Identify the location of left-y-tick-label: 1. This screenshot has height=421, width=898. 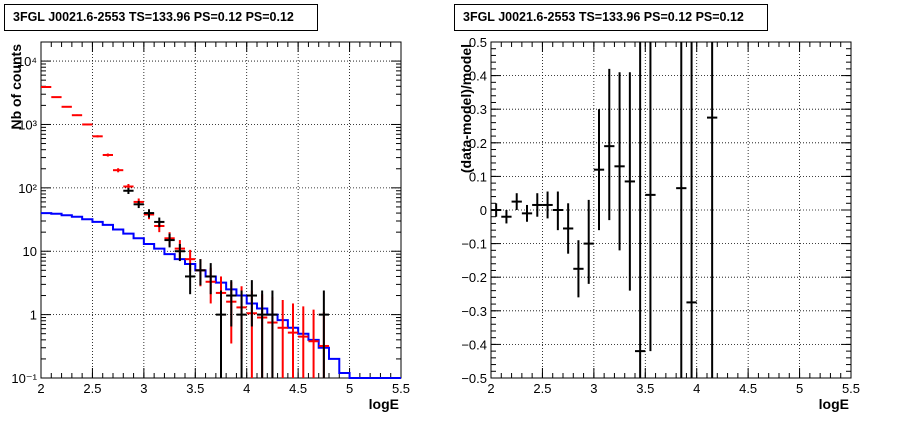
(33, 315).